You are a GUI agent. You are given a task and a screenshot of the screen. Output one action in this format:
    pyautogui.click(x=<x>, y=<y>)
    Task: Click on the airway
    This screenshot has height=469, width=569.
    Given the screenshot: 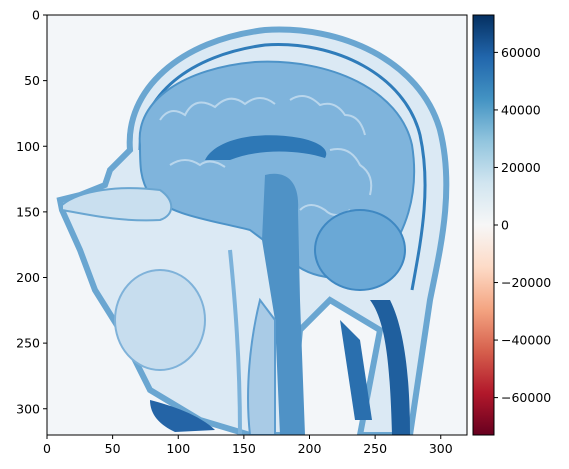 What is the action you would take?
    pyautogui.click(x=235, y=342)
    